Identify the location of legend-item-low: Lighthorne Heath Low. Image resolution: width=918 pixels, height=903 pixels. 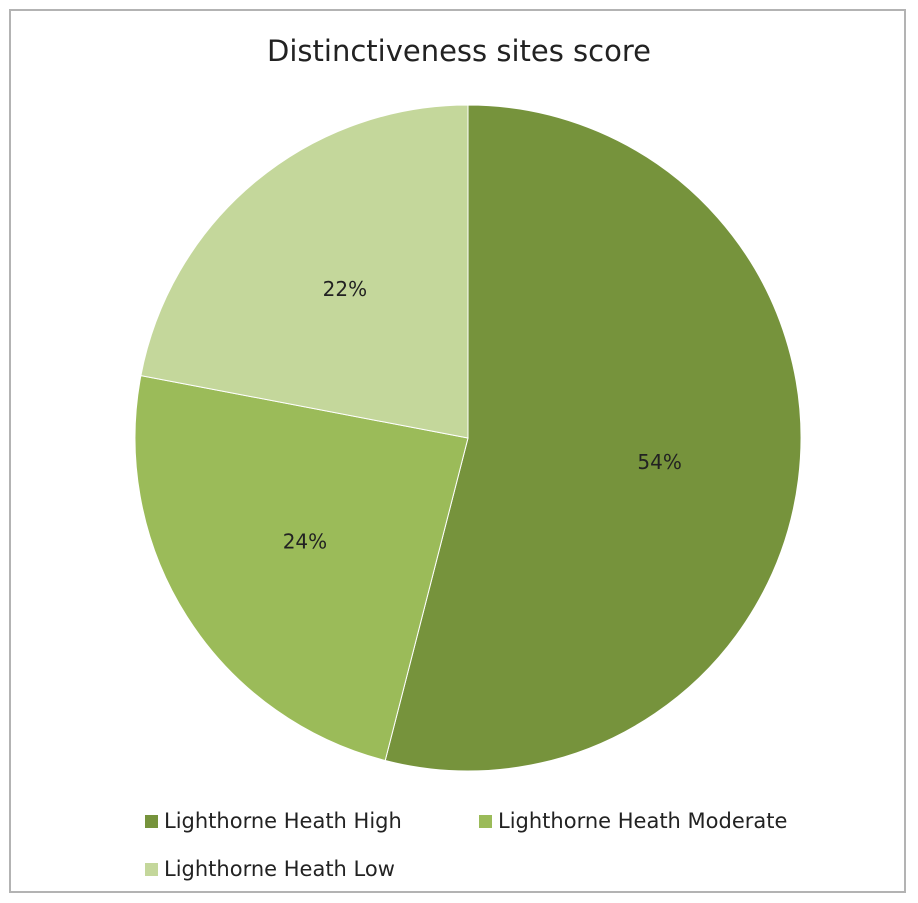
(270, 869).